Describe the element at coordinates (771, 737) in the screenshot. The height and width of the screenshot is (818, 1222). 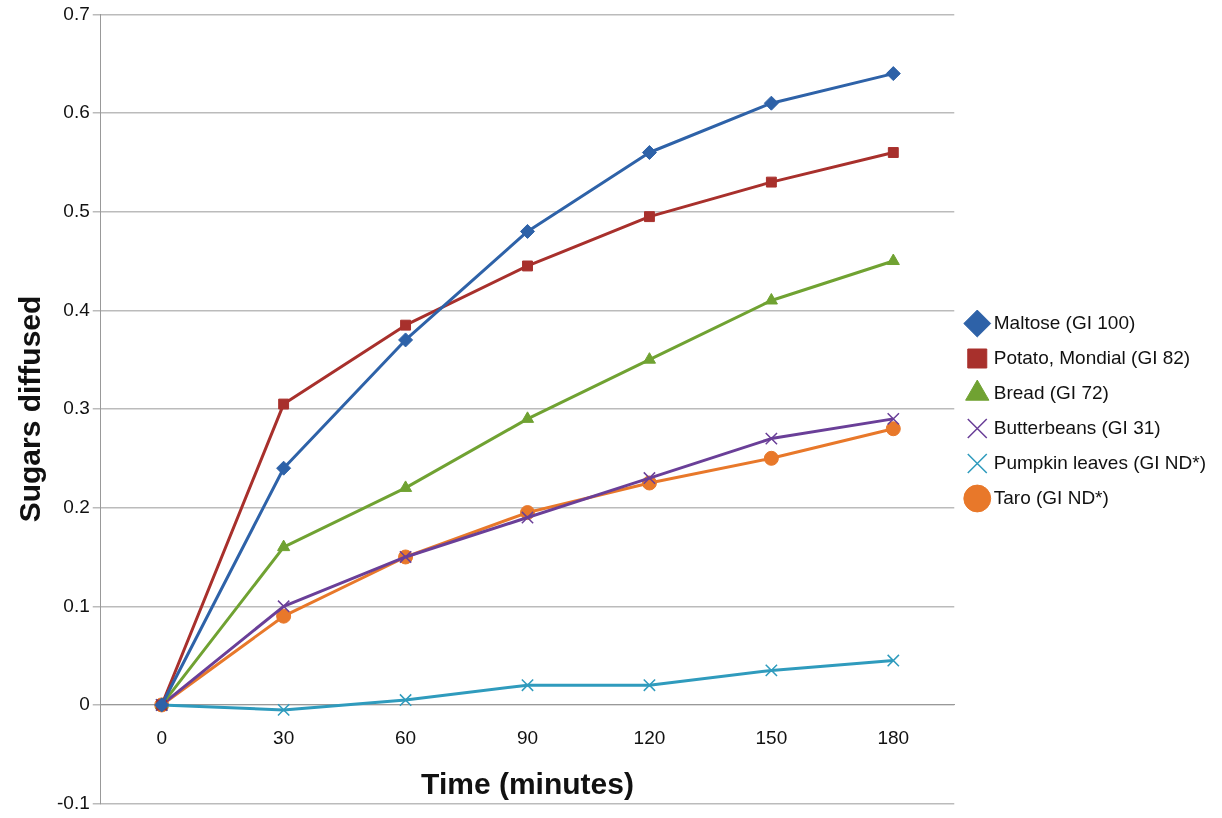
I see `x-tick-label: 150` at that location.